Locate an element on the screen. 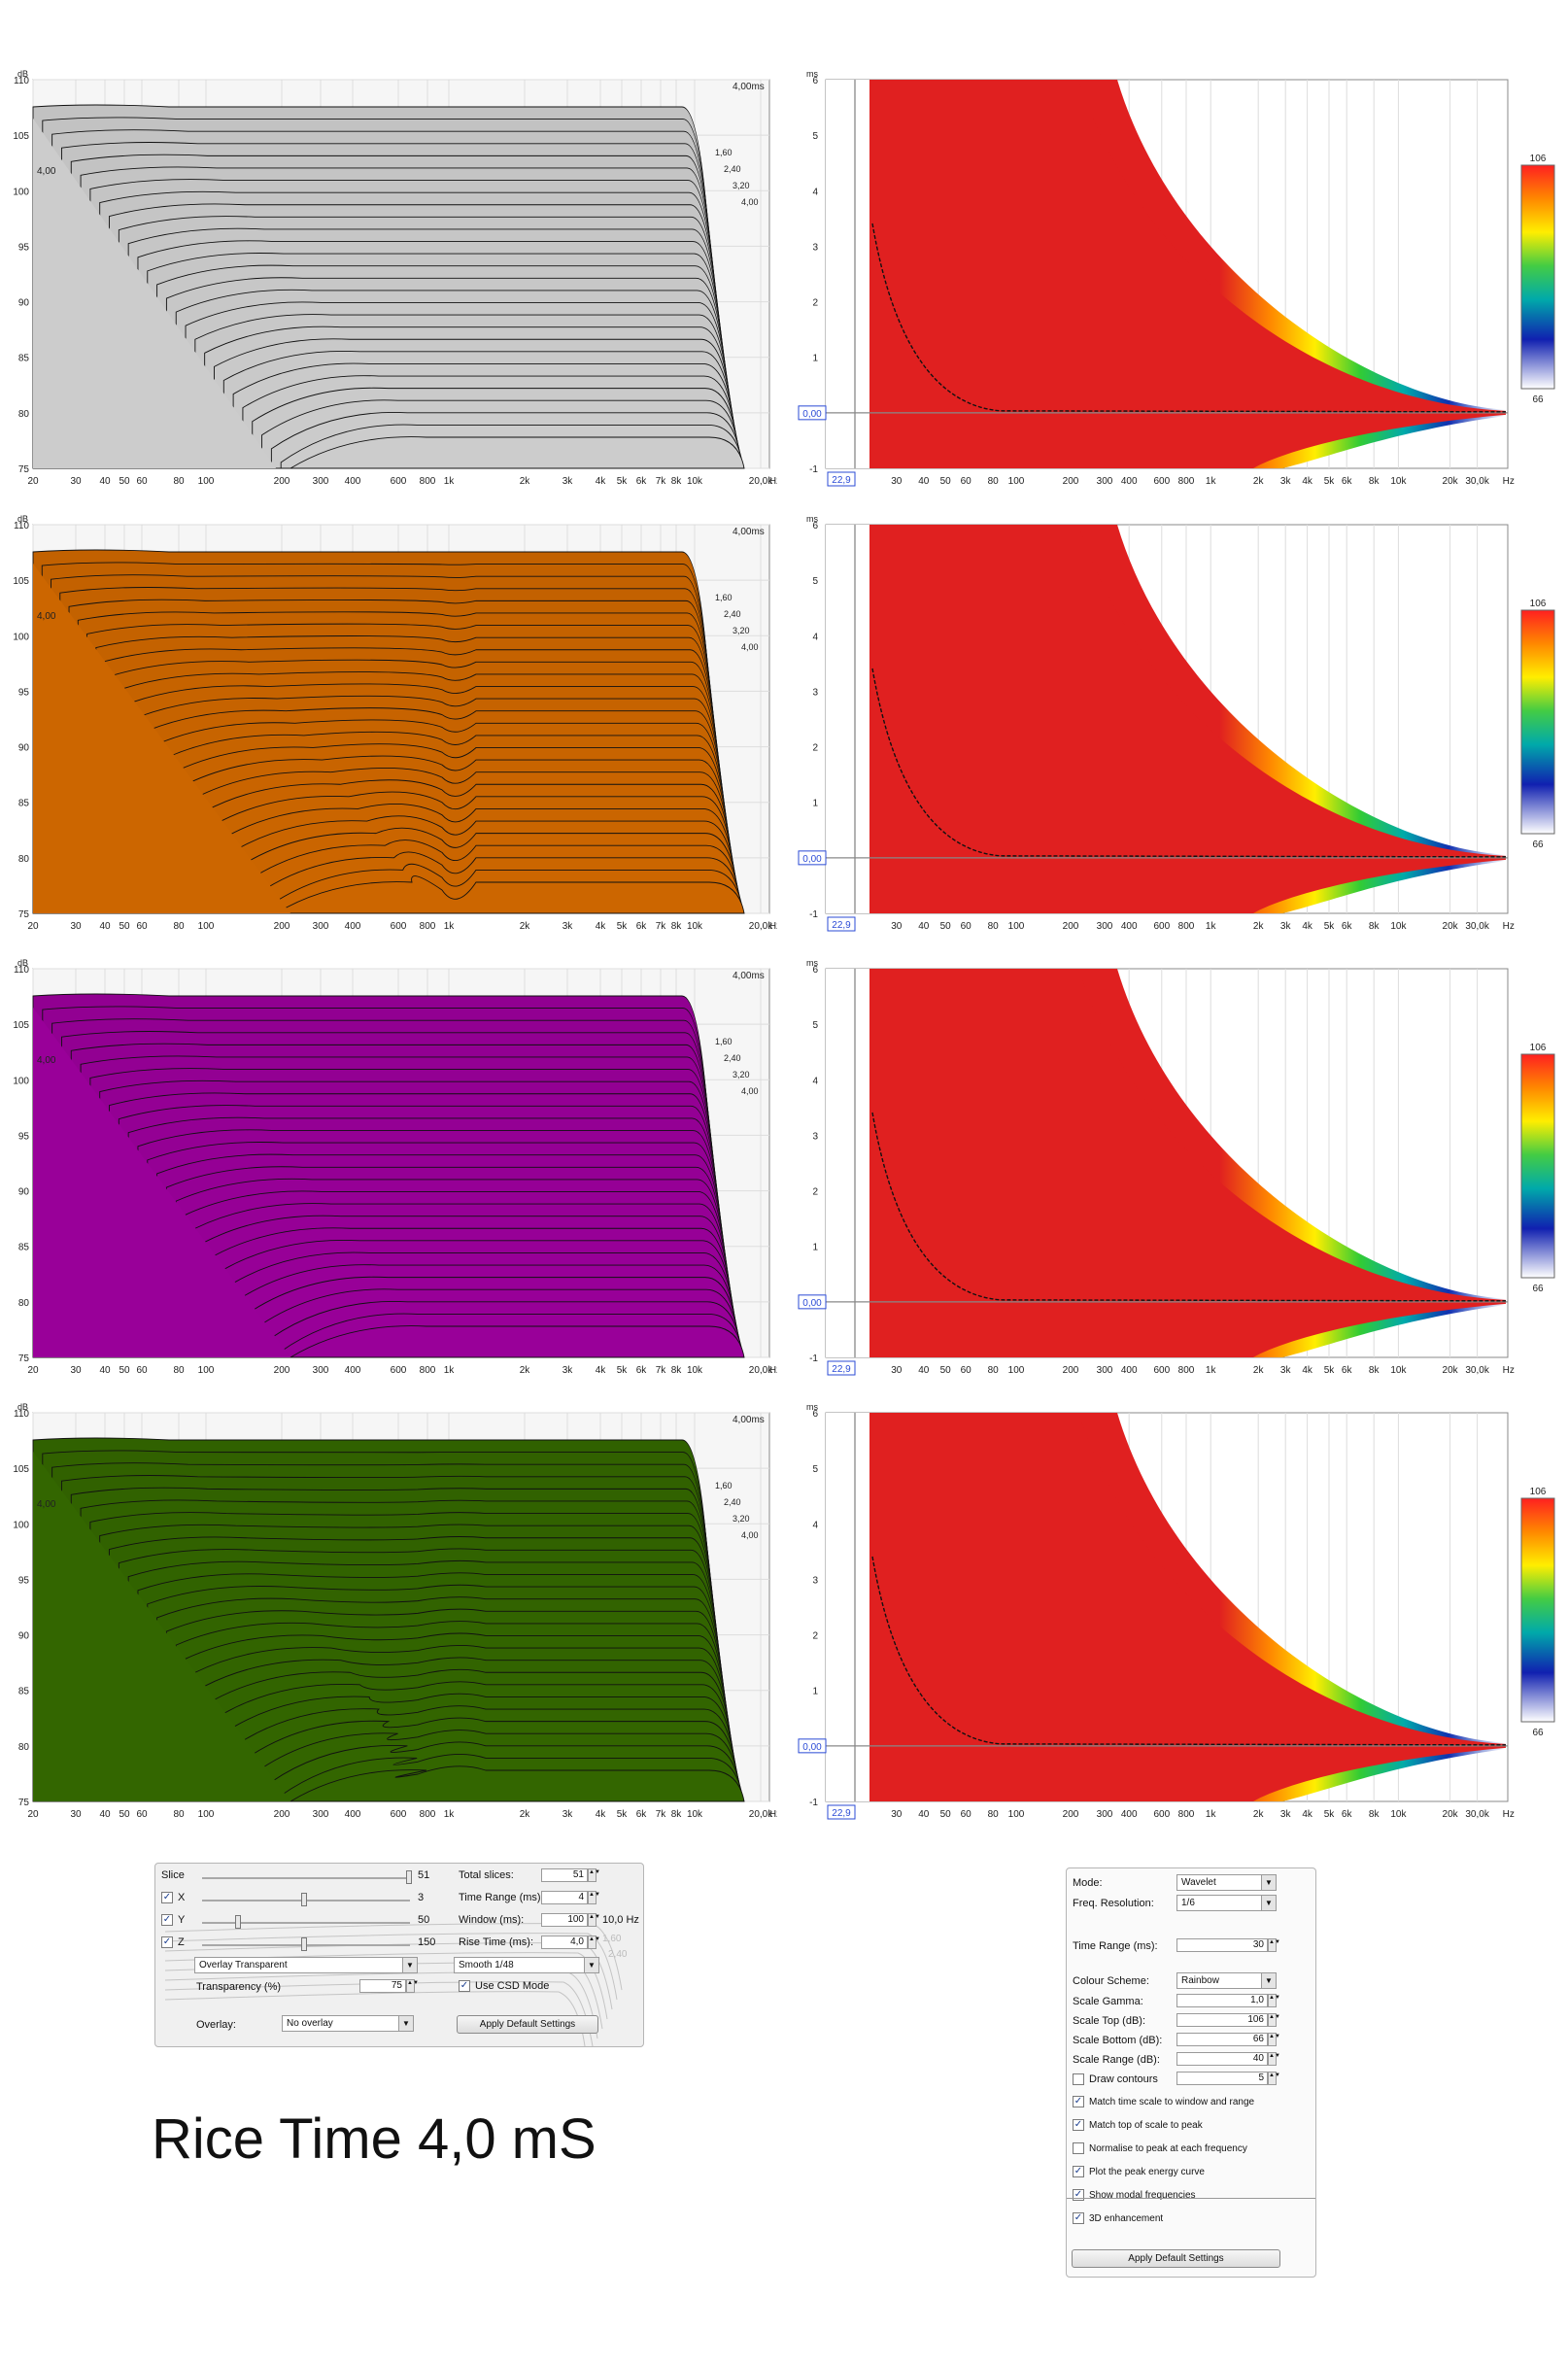 Image resolution: width=1568 pixels, height=2364 pixels. transparency-spinner: ▲▼ is located at coordinates (412, 1986).